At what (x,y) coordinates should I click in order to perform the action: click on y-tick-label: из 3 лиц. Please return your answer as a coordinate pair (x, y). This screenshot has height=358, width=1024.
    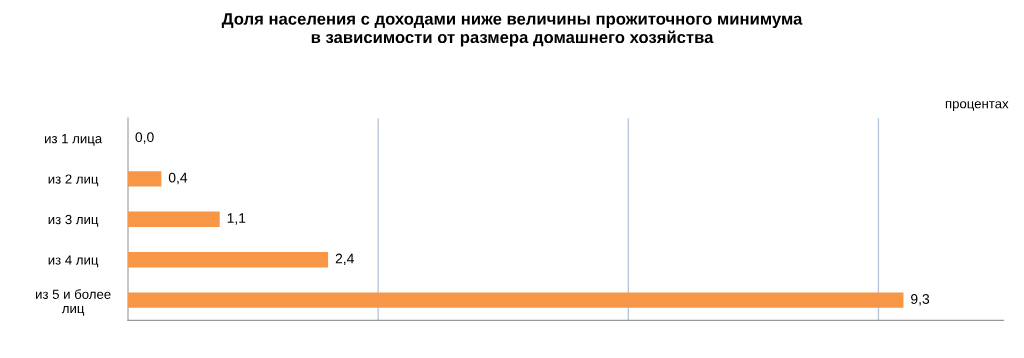
    Looking at the image, I should click on (73, 220).